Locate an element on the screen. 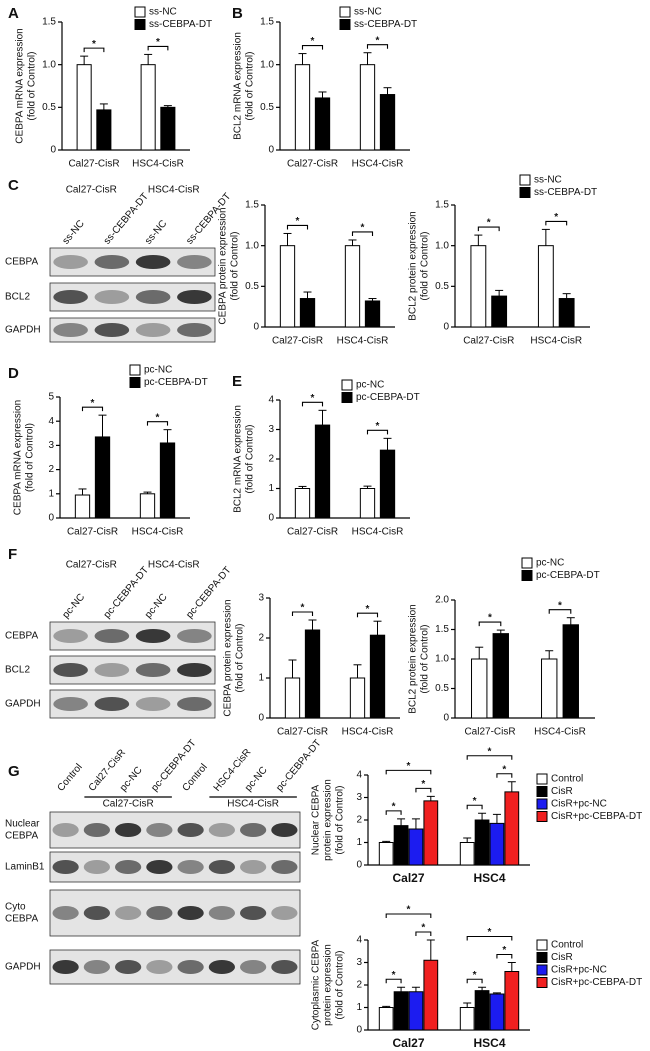  row-label: Cyto is located at coordinates (15, 907).